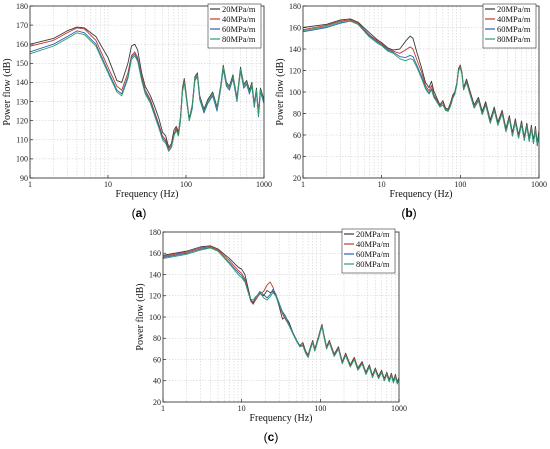  What do you see at coordinates (22, 101) in the screenshot?
I see `y-tick-label: 130` at bounding box center [22, 101].